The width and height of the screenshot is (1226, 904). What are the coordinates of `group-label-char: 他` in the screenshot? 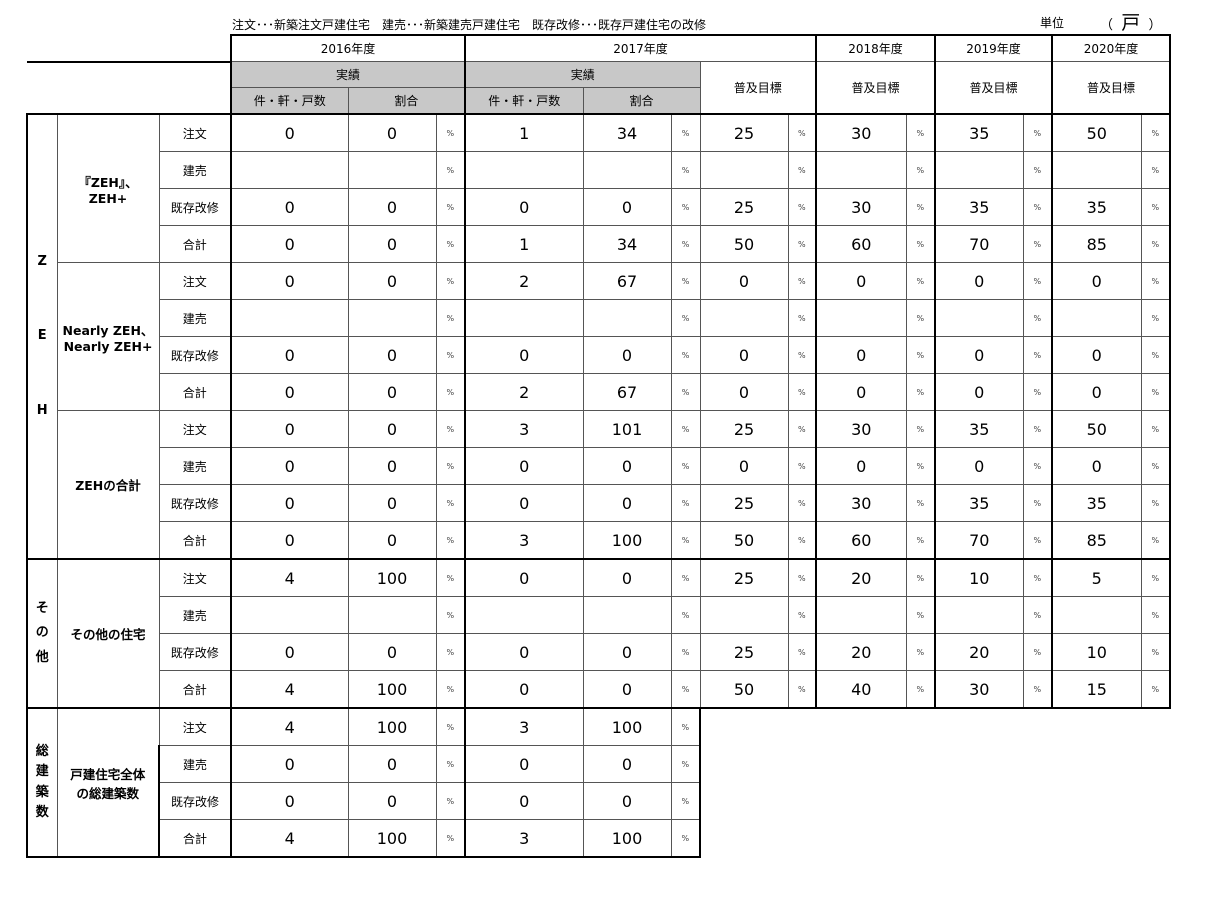 It's located at (42, 657).